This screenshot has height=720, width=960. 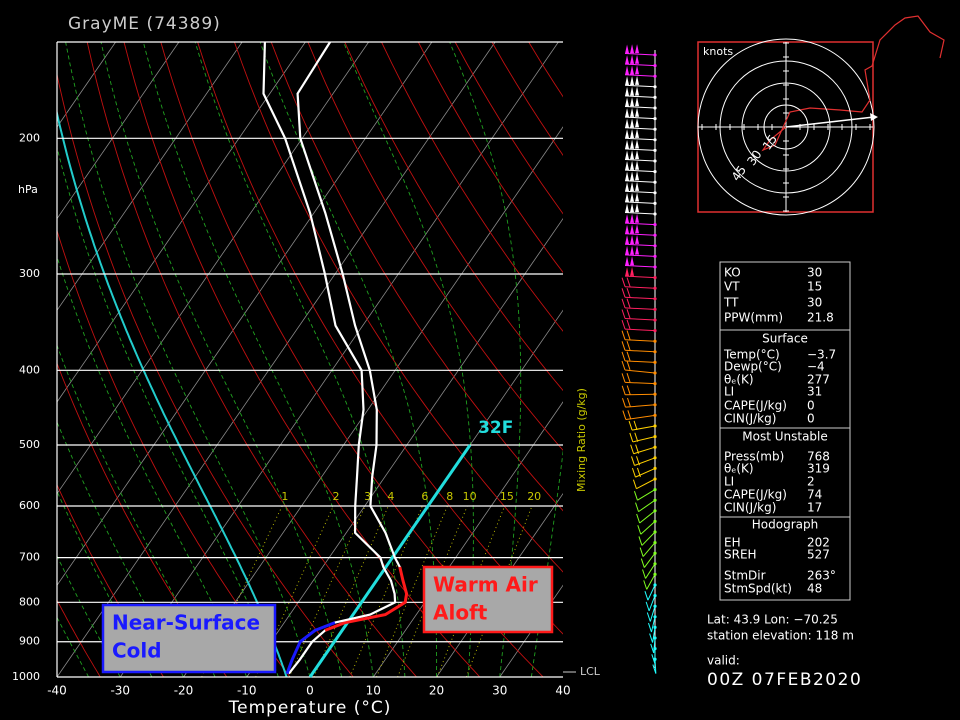 What do you see at coordinates (818, 380) in the screenshot?
I see `stat-value: 277` at bounding box center [818, 380].